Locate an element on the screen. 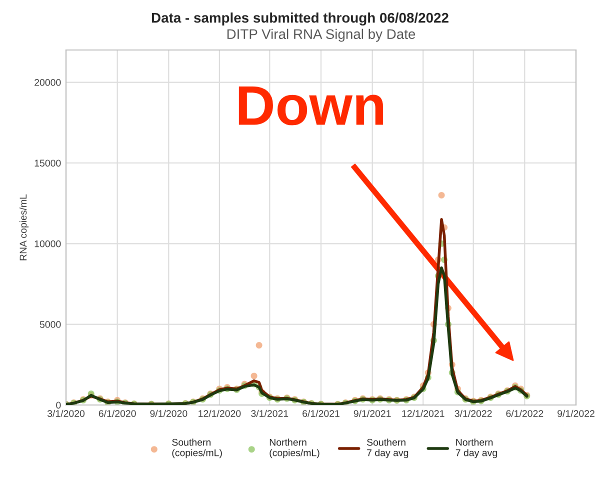  x-tick-label: 6/1/2020 is located at coordinates (117, 413).